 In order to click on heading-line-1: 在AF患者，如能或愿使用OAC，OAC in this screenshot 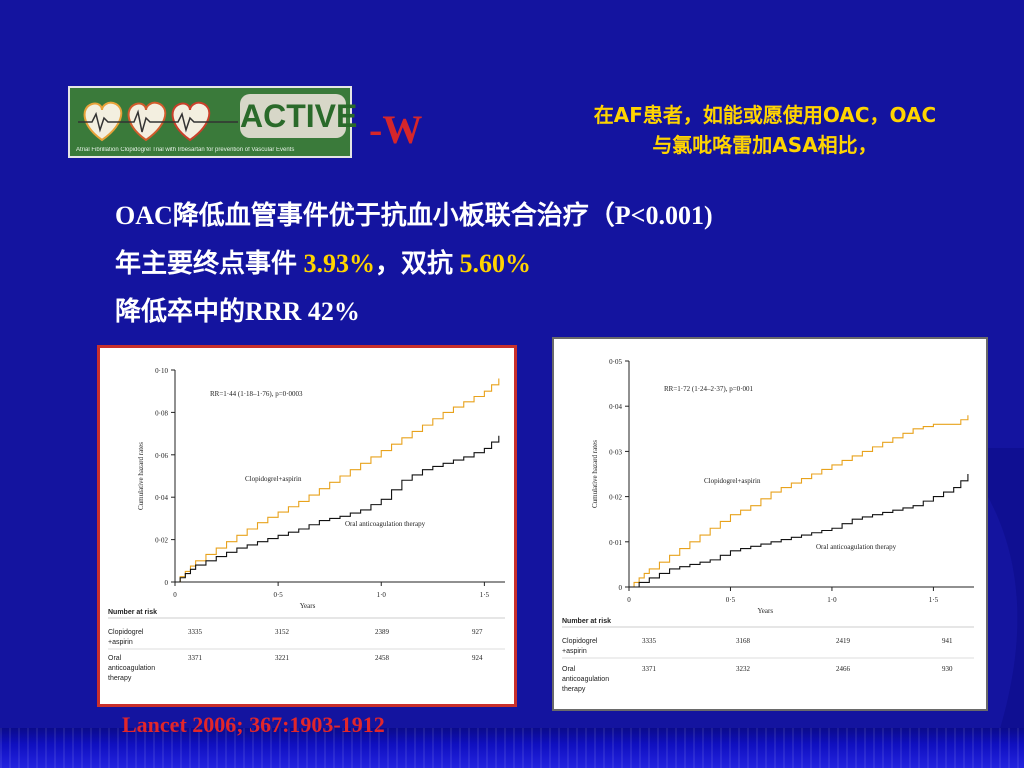, I will do `click(765, 115)`.